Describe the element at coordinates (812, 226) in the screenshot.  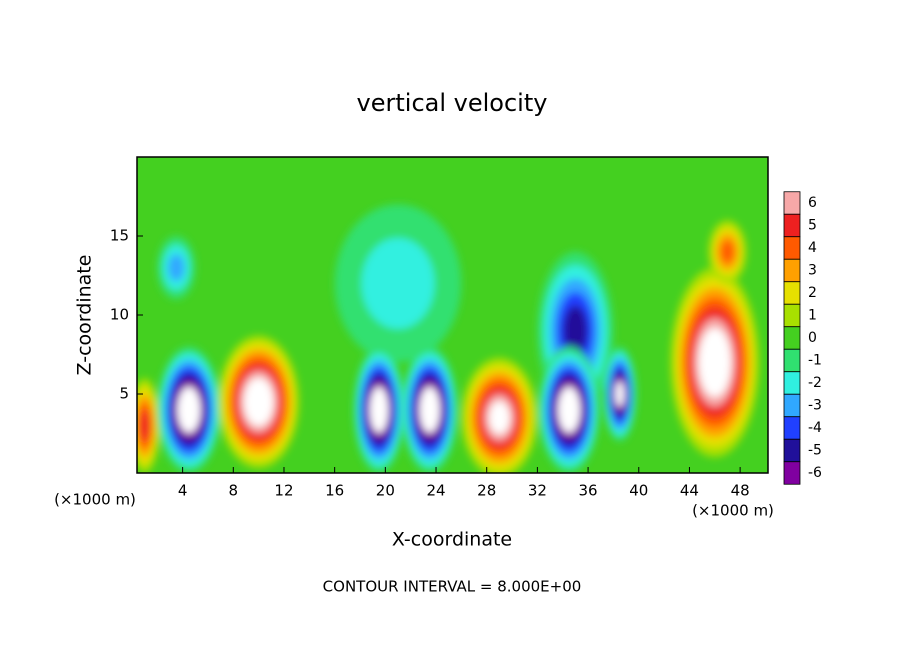
I see `colorbar-label: 5` at that location.